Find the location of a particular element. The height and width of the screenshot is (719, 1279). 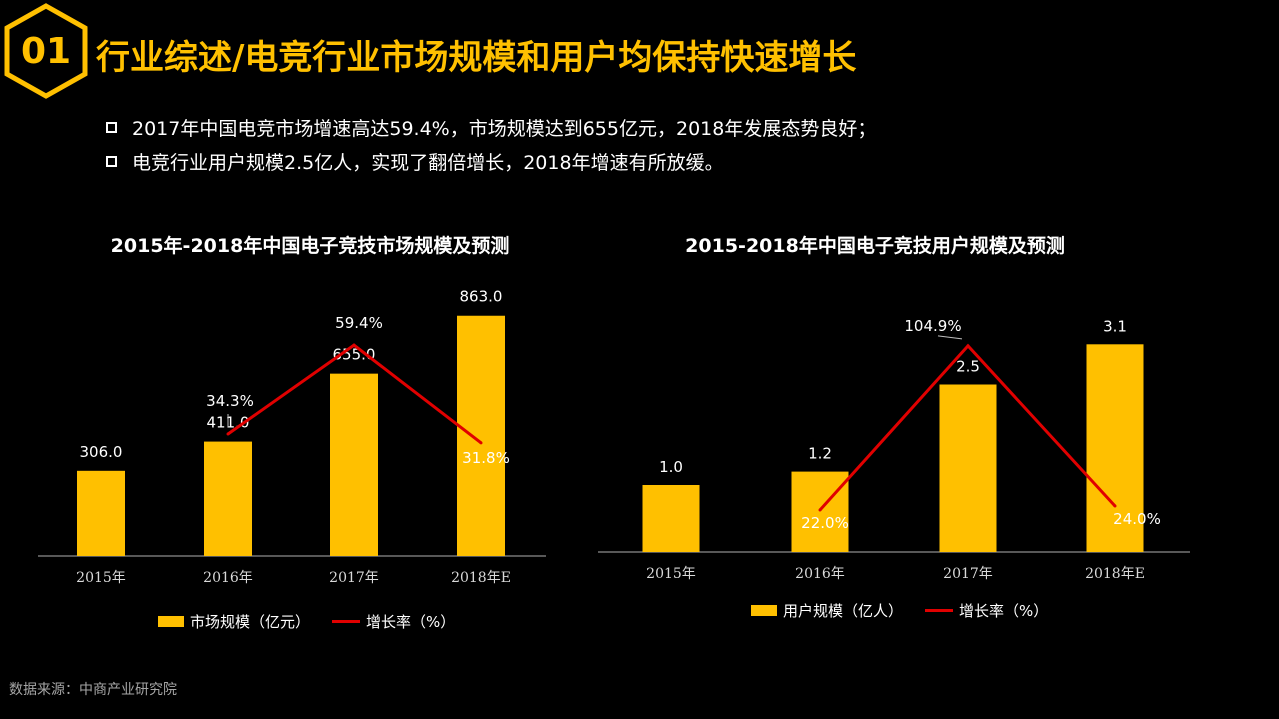

page-title: 行业综述/电竞行业市场规模和用户均保持快速增长 is located at coordinates (476, 58).